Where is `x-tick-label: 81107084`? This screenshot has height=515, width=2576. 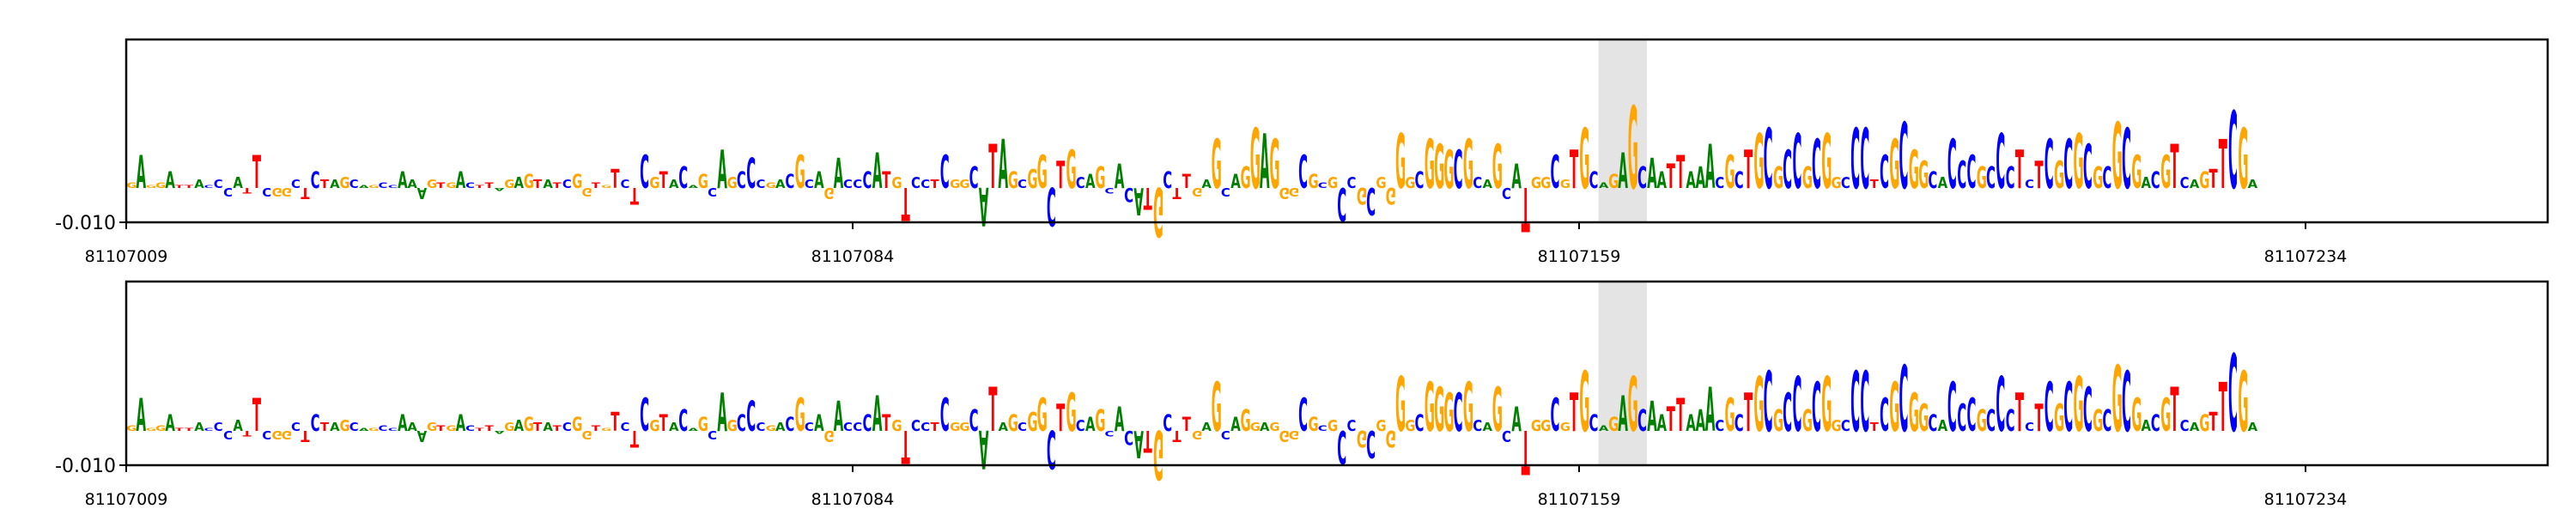
x-tick-label: 81107084 is located at coordinates (853, 499).